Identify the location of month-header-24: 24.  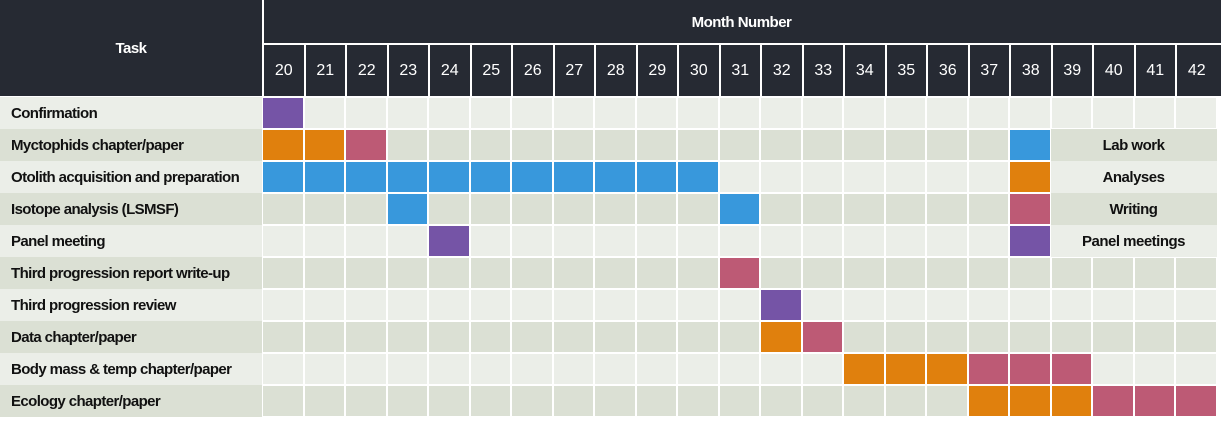
(449, 70).